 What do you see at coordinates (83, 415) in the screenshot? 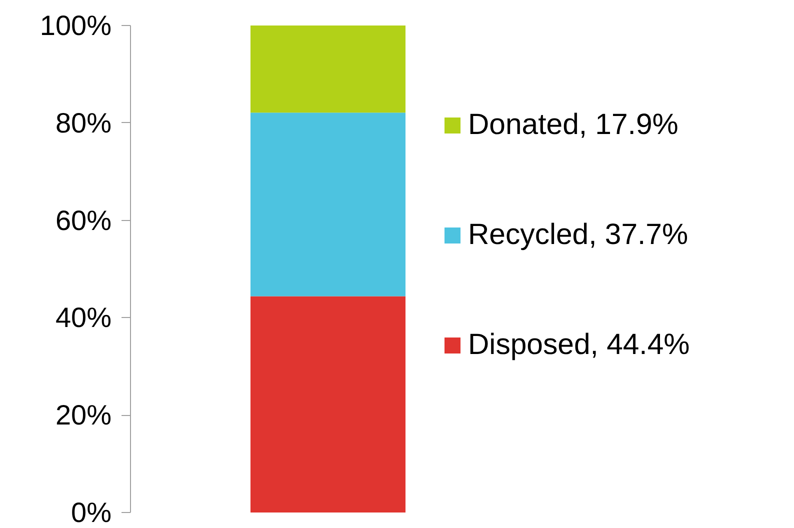
I see `y-tick-label: 20%` at bounding box center [83, 415].